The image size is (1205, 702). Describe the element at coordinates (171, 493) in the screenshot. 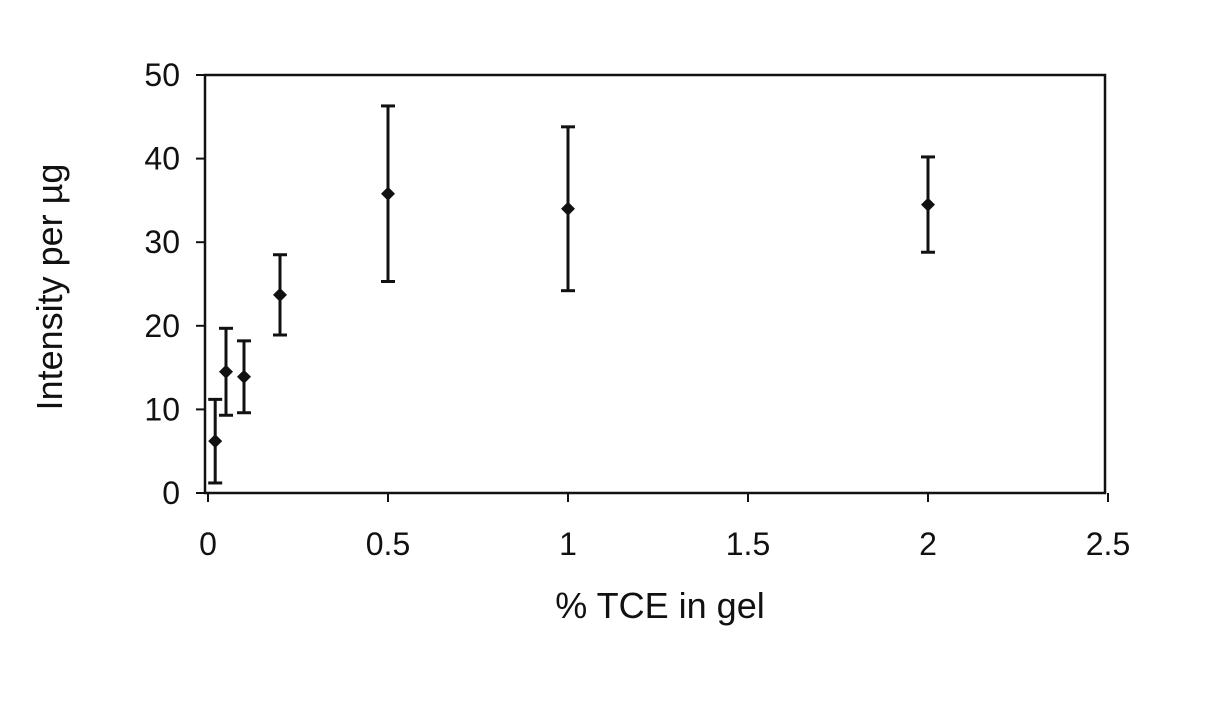

I see `y-tick-label: 0` at that location.